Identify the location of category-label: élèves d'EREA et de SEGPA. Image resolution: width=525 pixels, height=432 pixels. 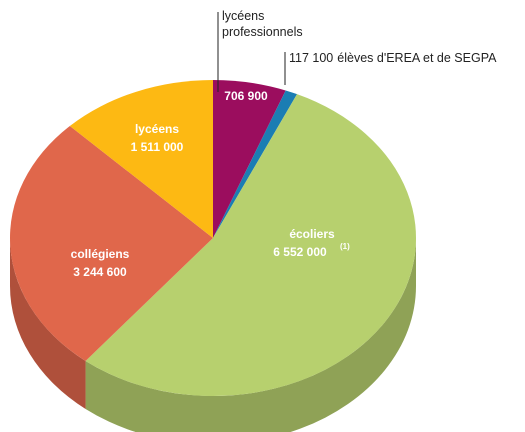
(417, 58).